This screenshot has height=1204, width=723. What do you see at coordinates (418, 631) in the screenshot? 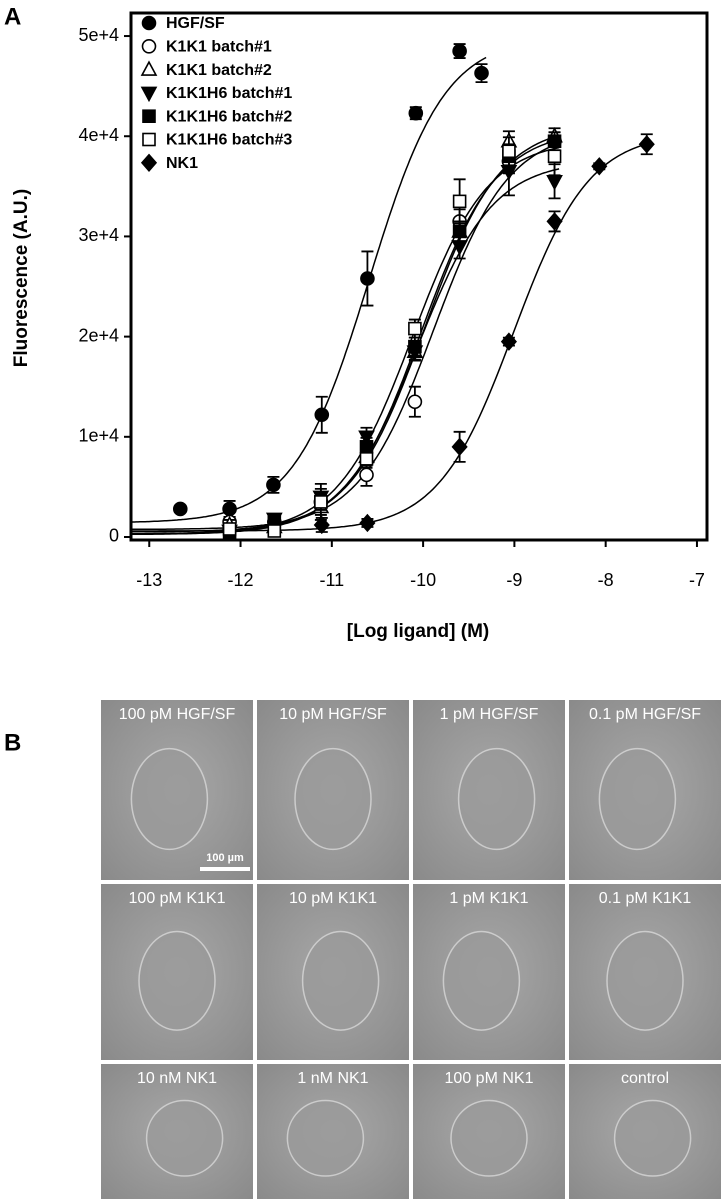
I see `x-axis-title: [Log ligand] (M)` at bounding box center [418, 631].